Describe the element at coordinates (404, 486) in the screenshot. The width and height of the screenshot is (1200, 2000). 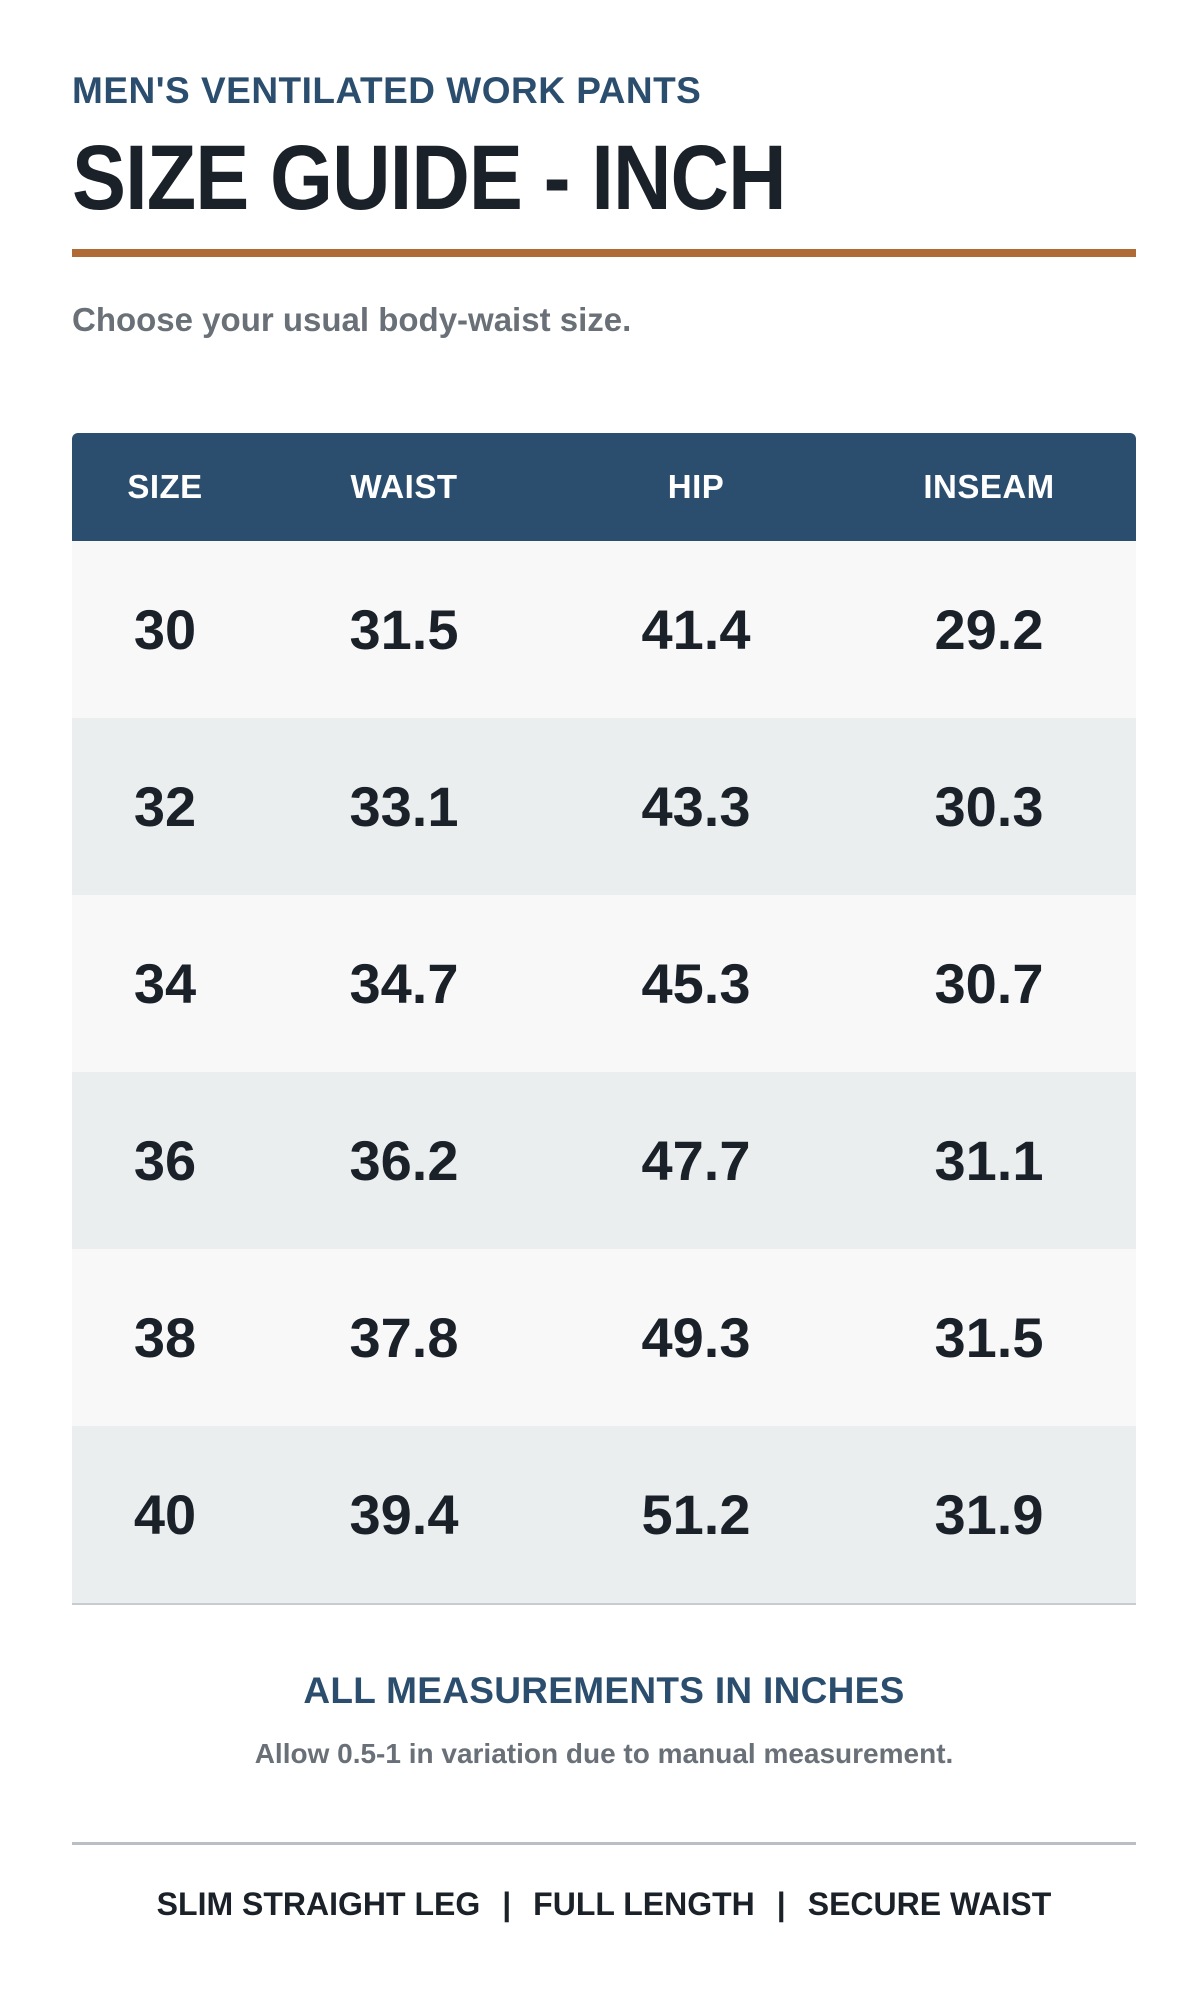
I see `column-header-waist: WAIST` at that location.